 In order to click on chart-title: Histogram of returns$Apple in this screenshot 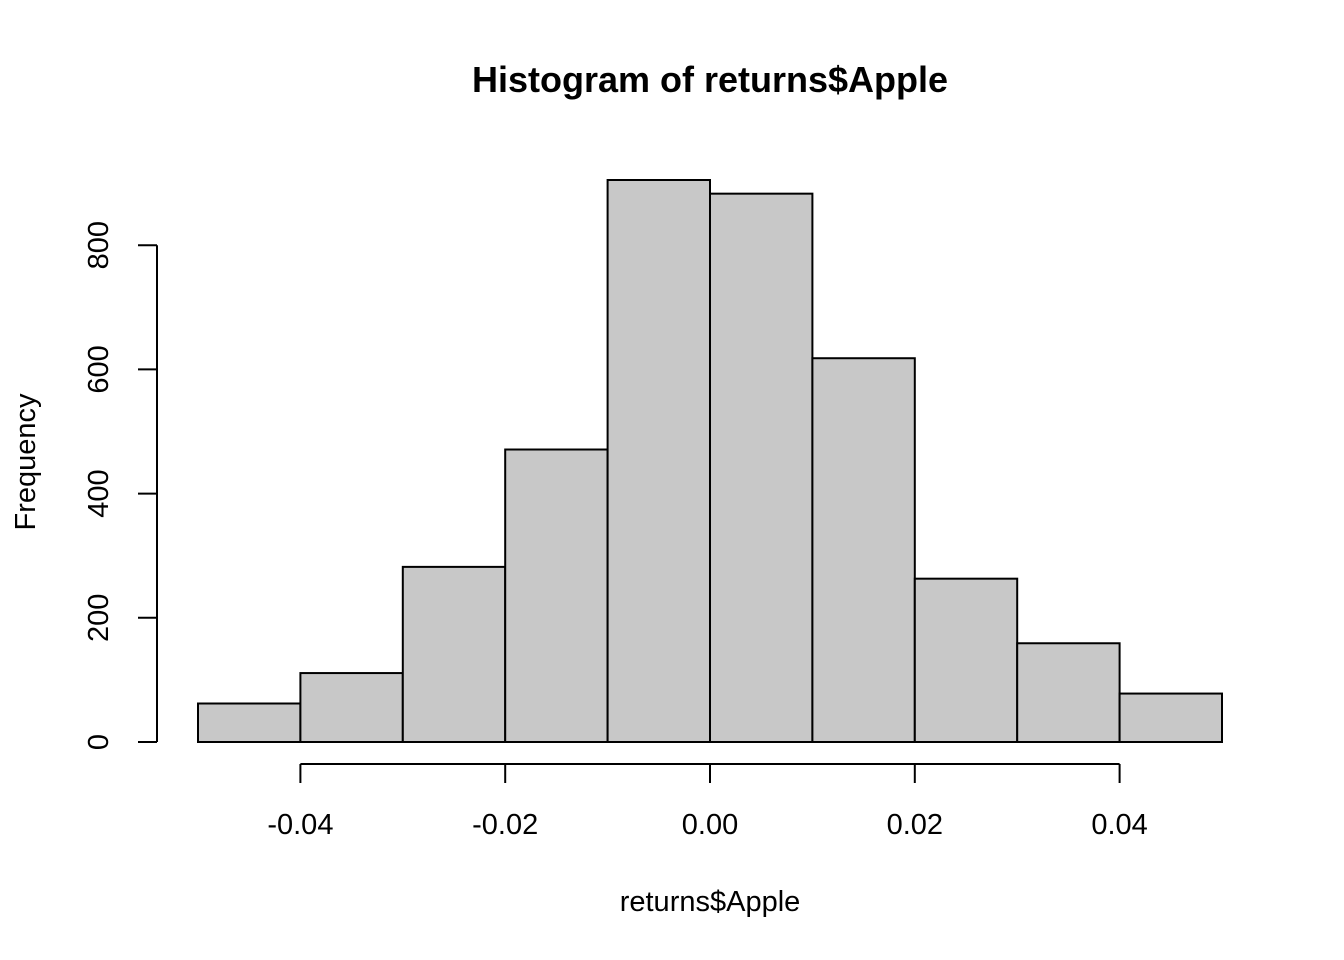, I will do `click(710, 79)`.